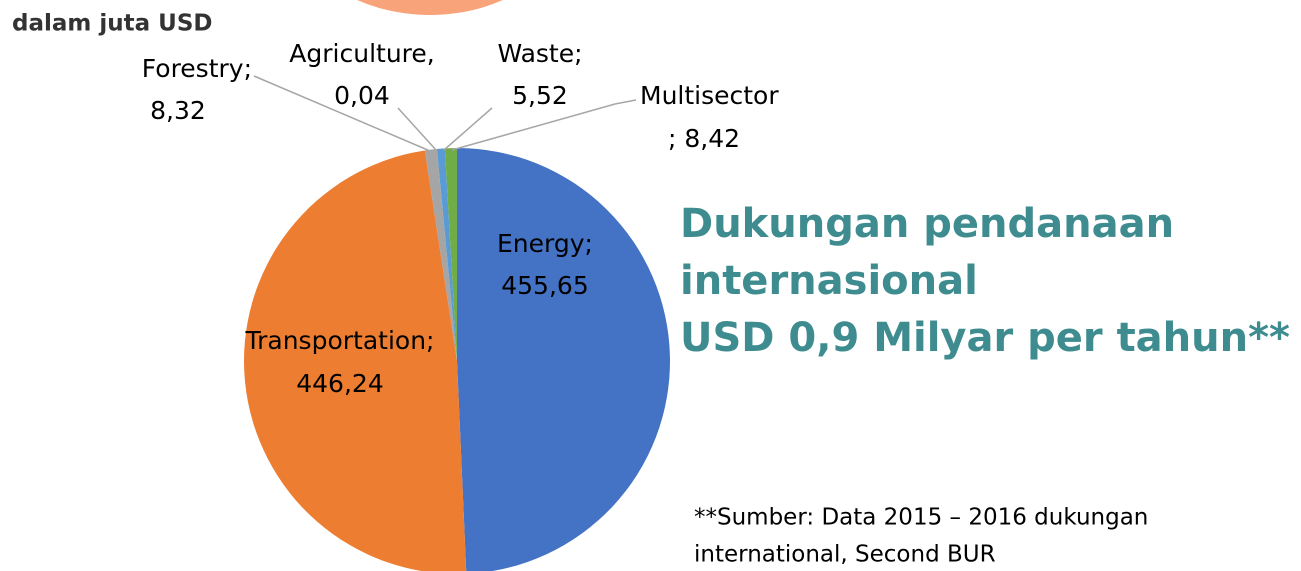  I want to click on note: **Sumber: Data 2015 – 2016 dukungan, so click(921, 518).